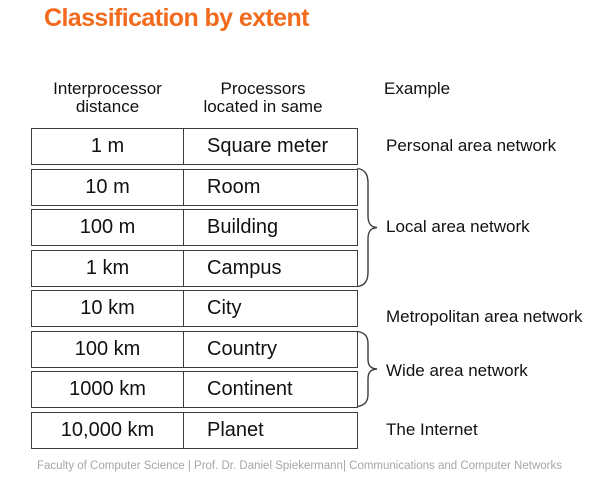 The width and height of the screenshot is (609, 490). Describe the element at coordinates (244, 267) in the screenshot. I see `location-cell: Campus` at that location.